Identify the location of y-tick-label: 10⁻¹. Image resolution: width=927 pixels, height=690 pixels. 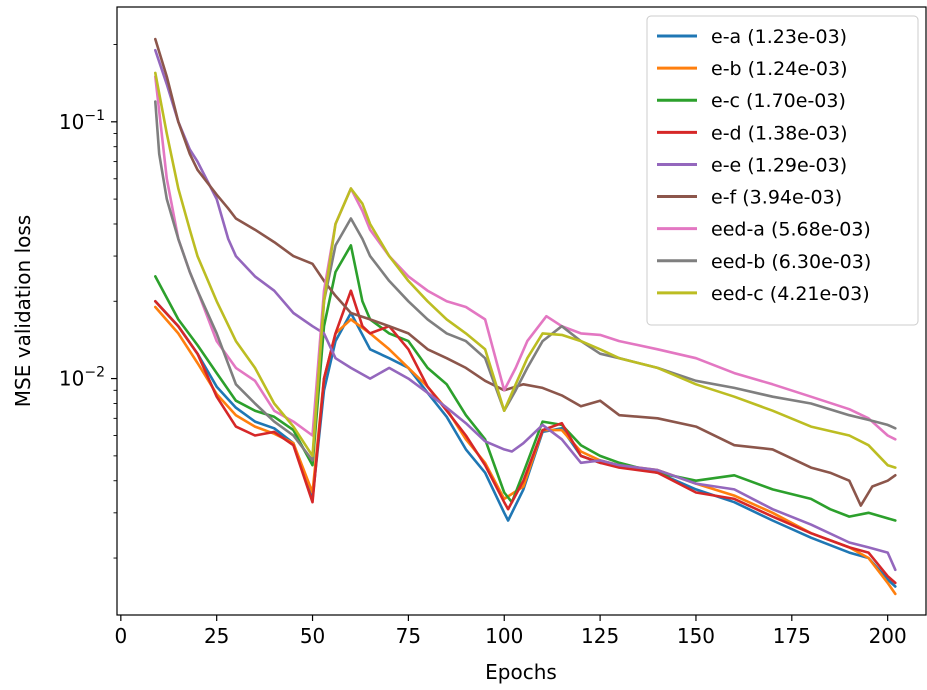
(82, 121).